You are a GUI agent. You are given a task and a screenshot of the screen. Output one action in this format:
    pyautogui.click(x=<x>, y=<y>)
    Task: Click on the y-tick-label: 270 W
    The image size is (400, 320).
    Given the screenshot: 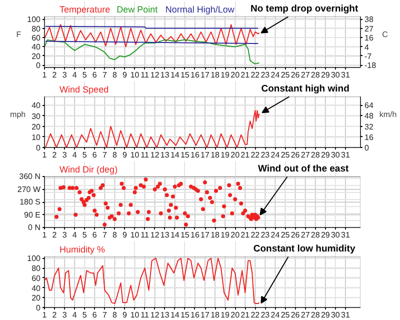 What is the action you would take?
    pyautogui.click(x=29, y=189)
    